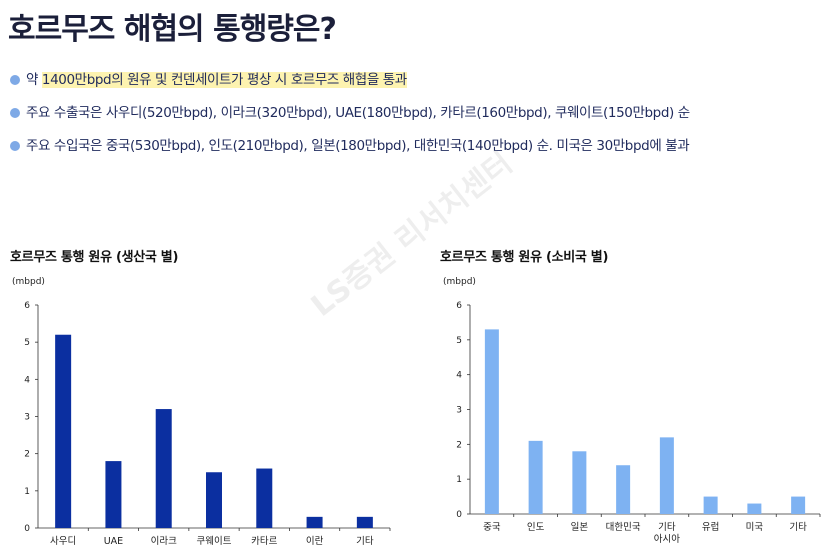  I want to click on chart-title-consumers: 호르무즈 통행 원유 (소비국 별), so click(524, 257).